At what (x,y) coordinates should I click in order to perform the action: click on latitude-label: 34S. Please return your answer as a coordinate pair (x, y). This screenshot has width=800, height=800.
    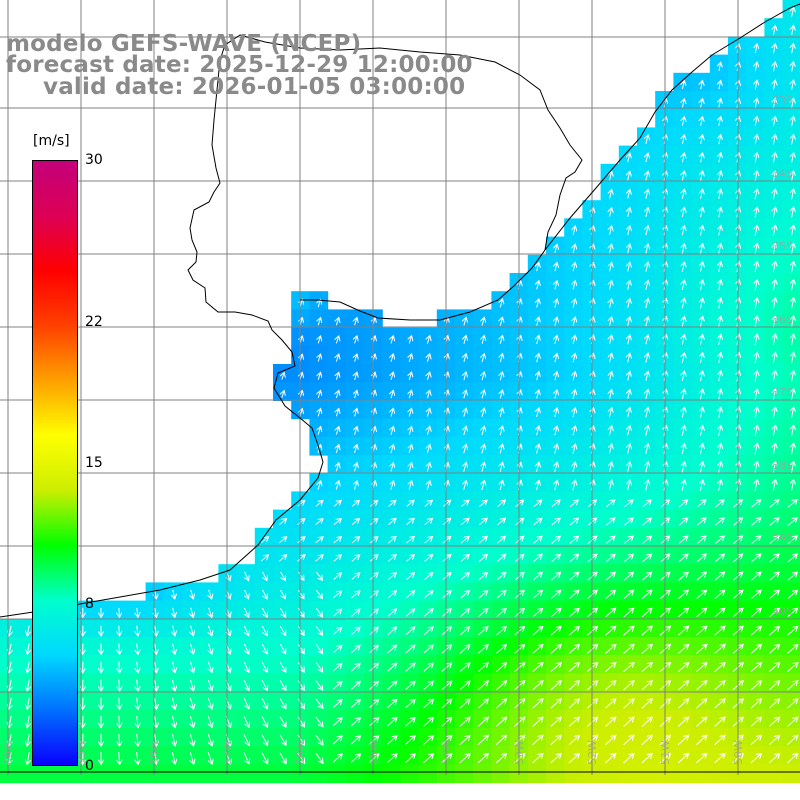
    Looking at the image, I should click on (782, 173).